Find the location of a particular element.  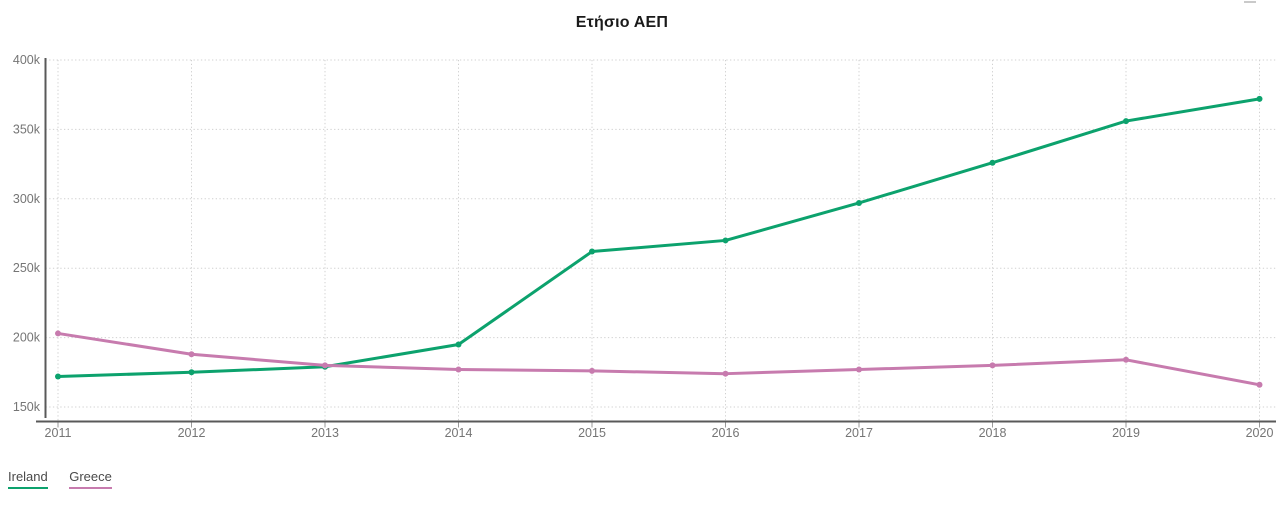

x-tick-label: 2011 is located at coordinates (58, 433).